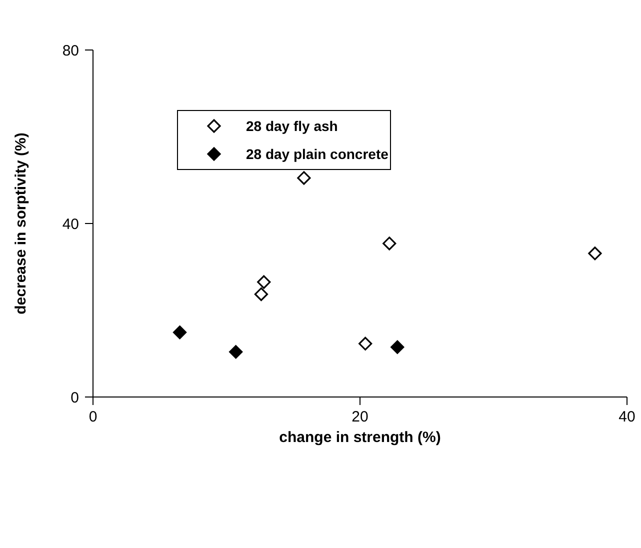 The image size is (641, 548). Describe the element at coordinates (74, 397) in the screenshot. I see `y-tick-label: 0` at that location.